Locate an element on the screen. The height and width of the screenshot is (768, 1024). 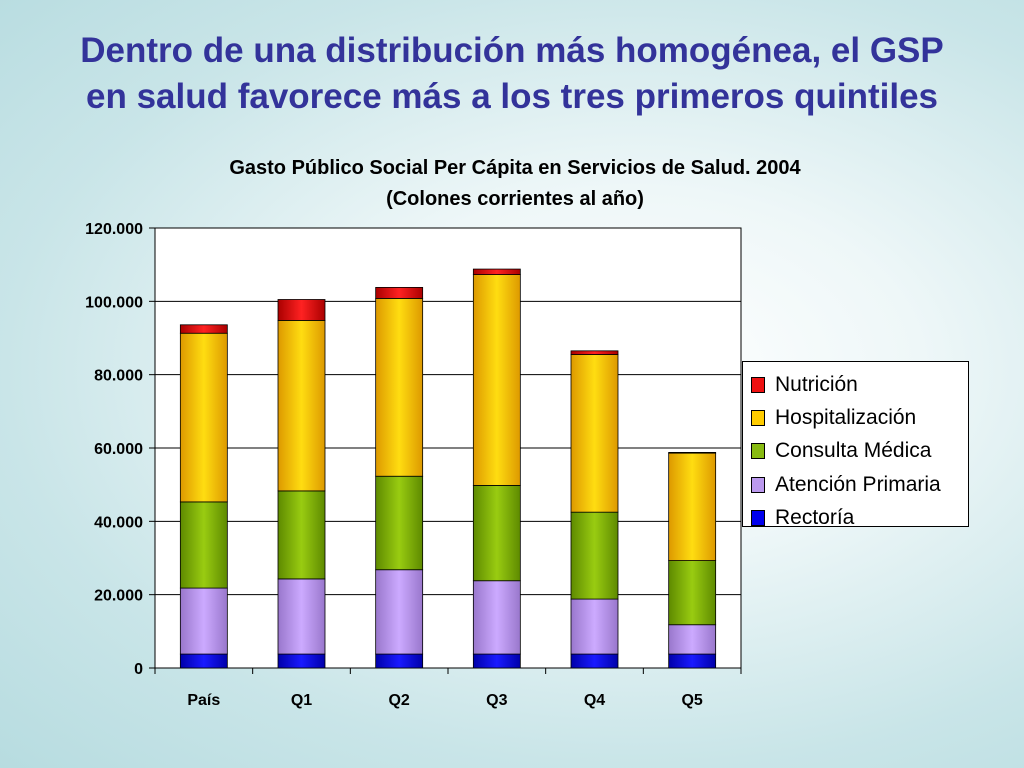
y-tick-label: 80.000 is located at coordinates (118, 376).